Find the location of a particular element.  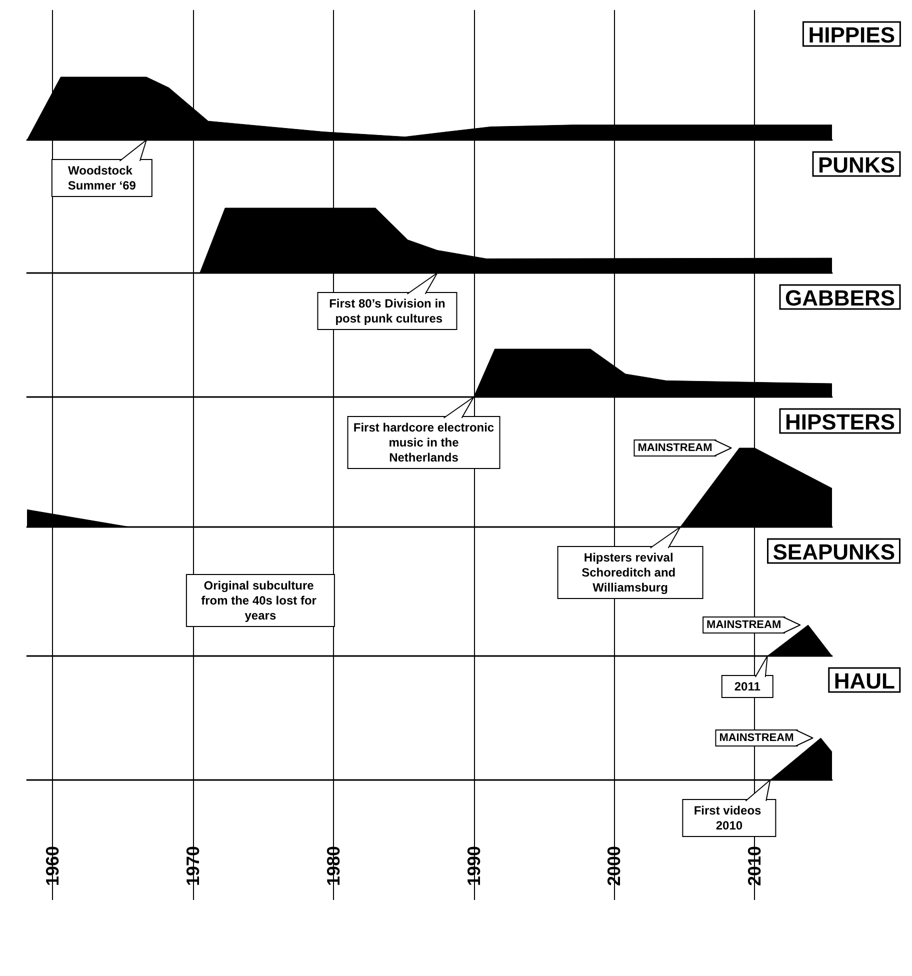

chart-title: PUNKS is located at coordinates (857, 165).